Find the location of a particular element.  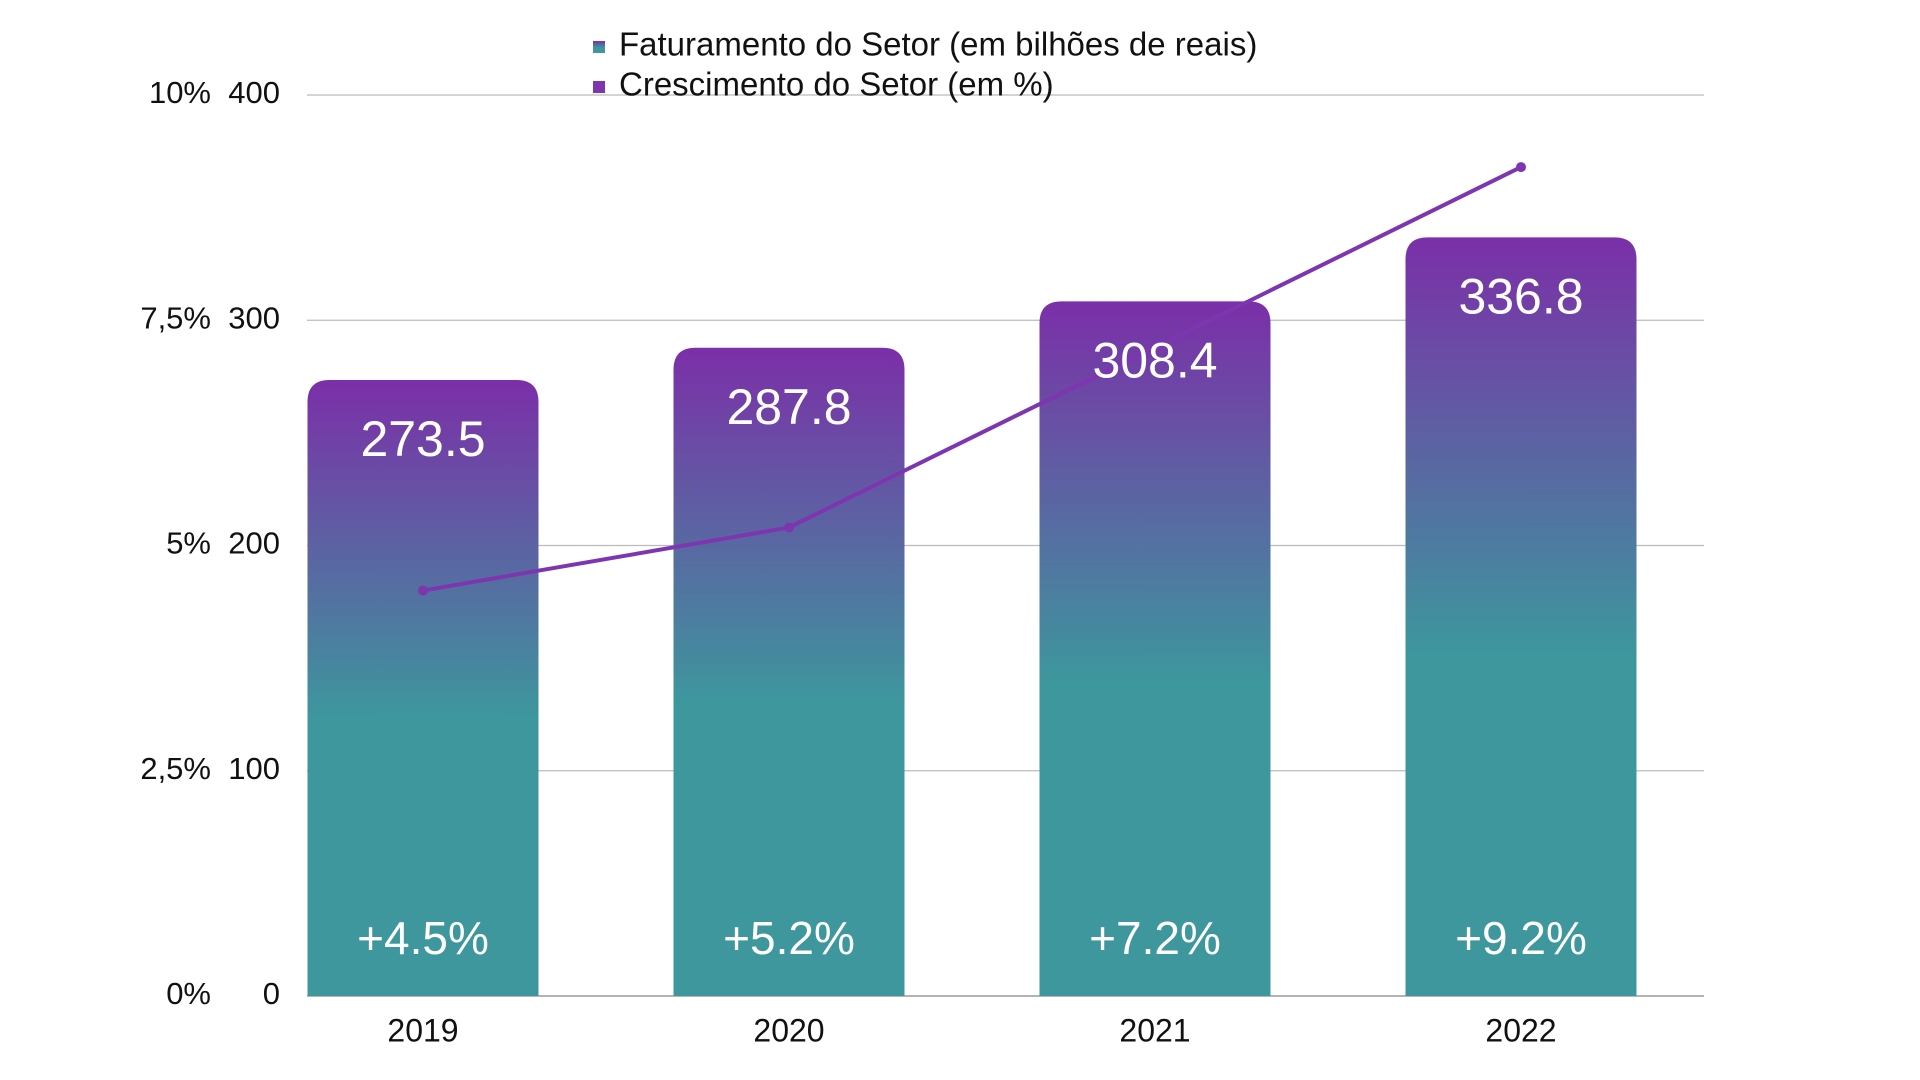

line-value-label: +7.2% is located at coordinates (1155, 938).